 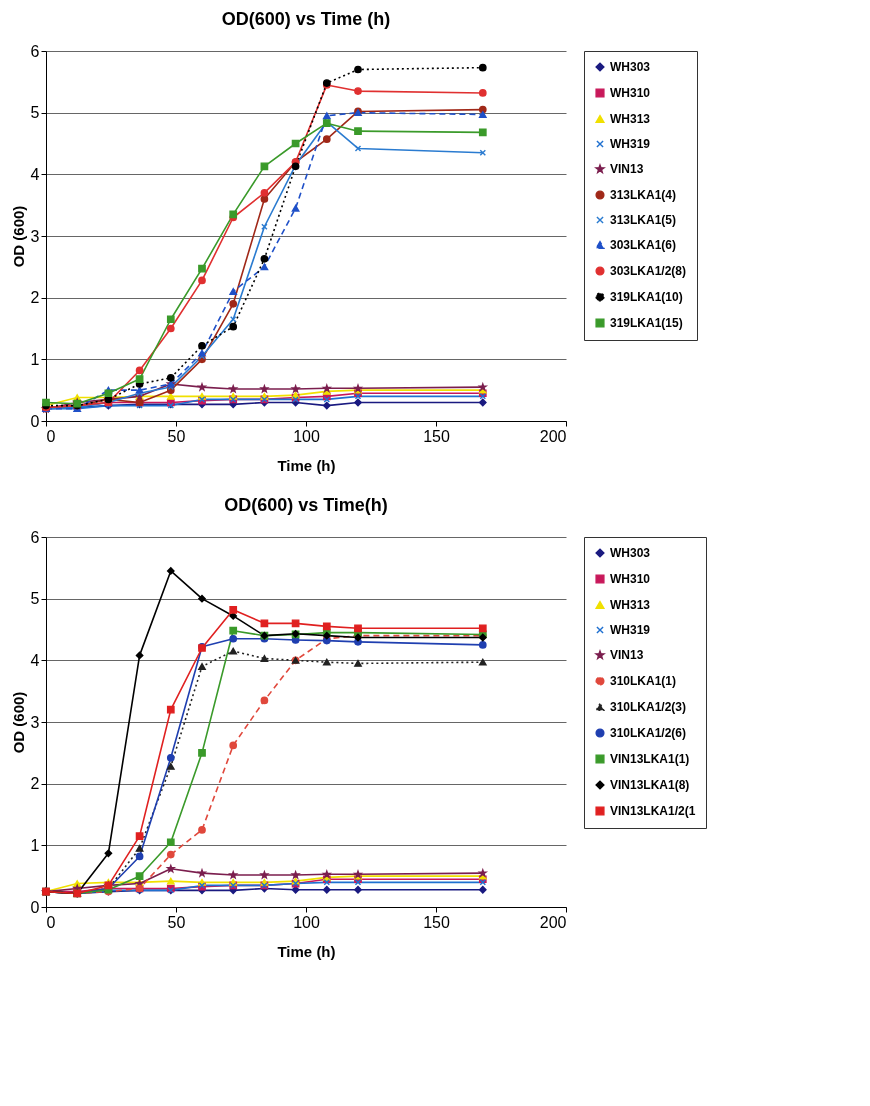 What do you see at coordinates (648, 707) in the screenshot?
I see `legend-label: 310LKA1/2(3)` at bounding box center [648, 707].